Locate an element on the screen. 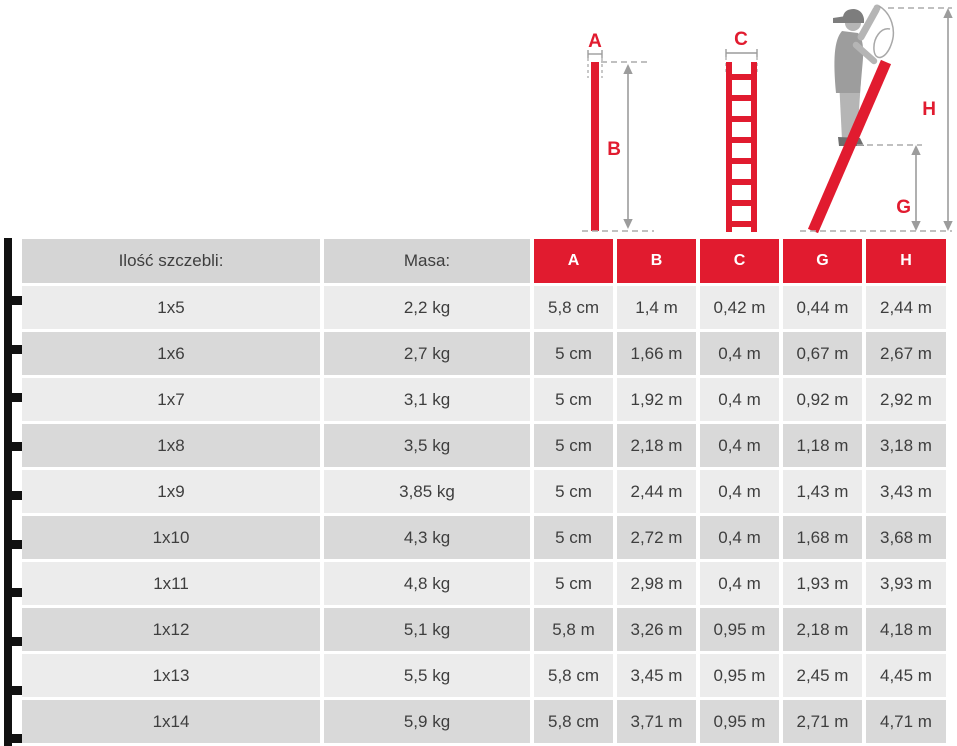 The height and width of the screenshot is (746, 957). cable-icon is located at coordinates (884, 32).